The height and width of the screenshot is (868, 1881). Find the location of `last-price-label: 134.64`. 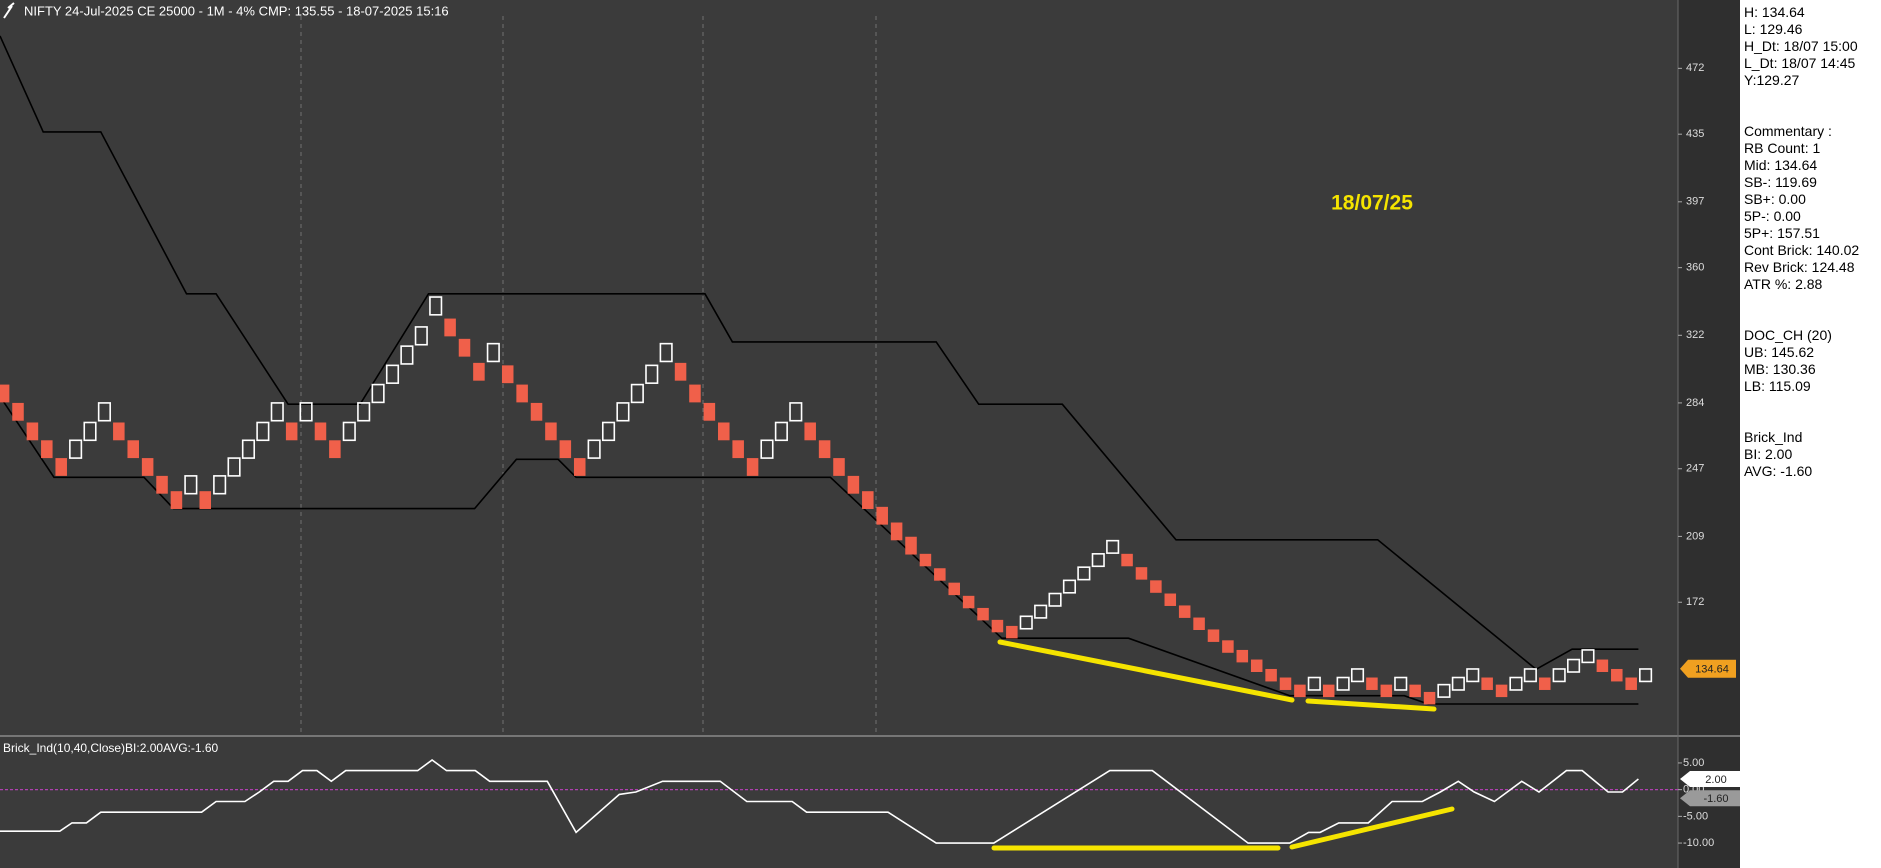

last-price-label: 134.64 is located at coordinates (1712, 670).